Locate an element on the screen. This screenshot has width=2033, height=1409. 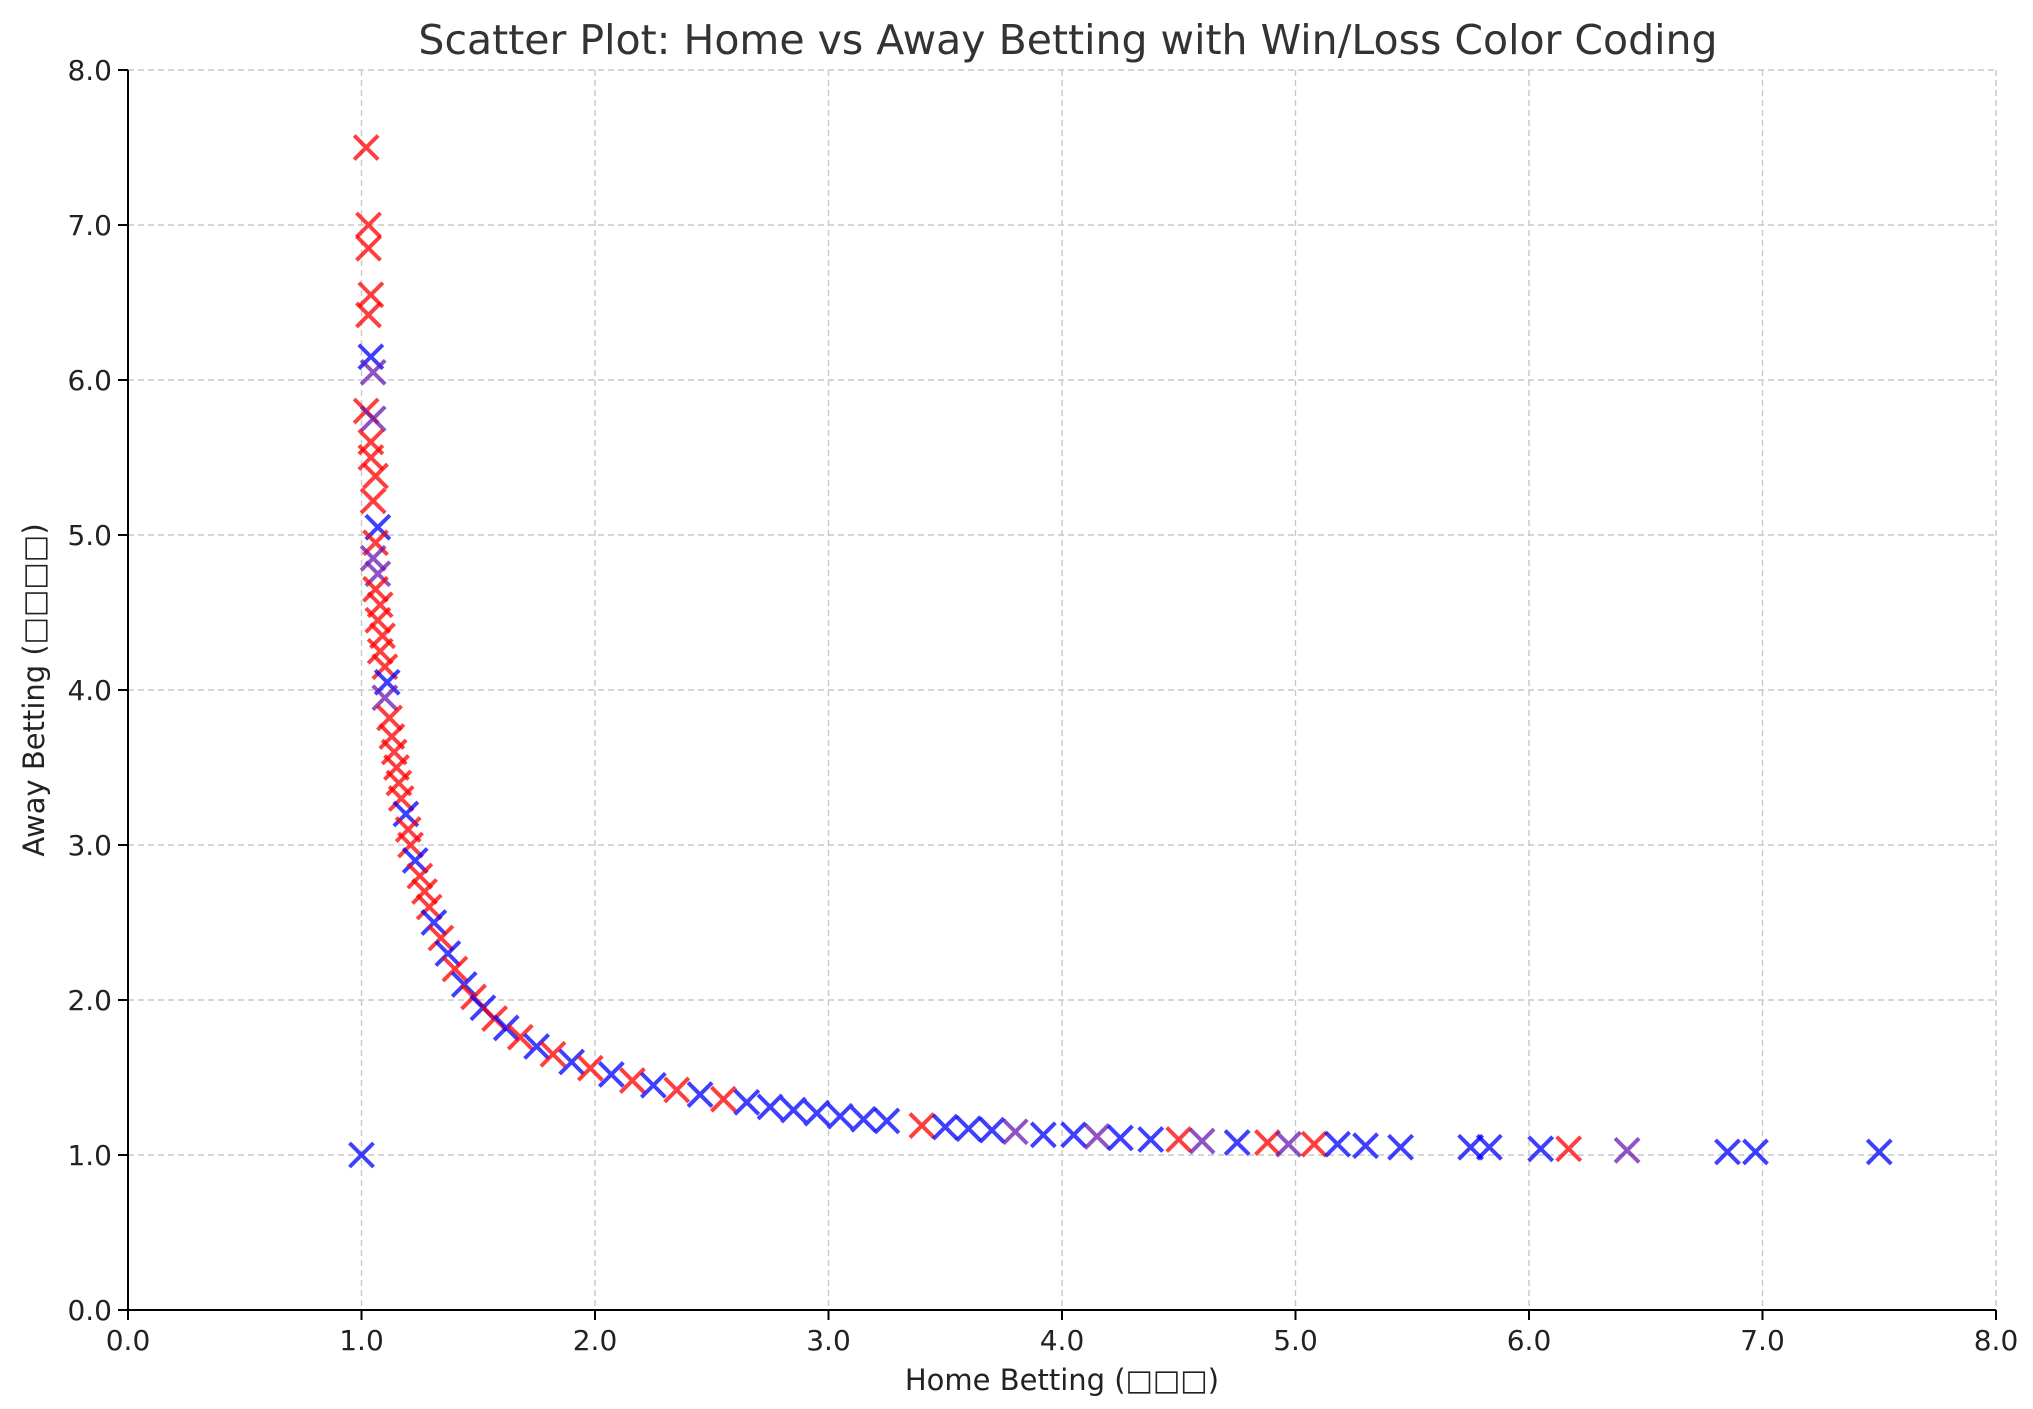
y-tick-label: 0.0 is located at coordinates (89, 1310).